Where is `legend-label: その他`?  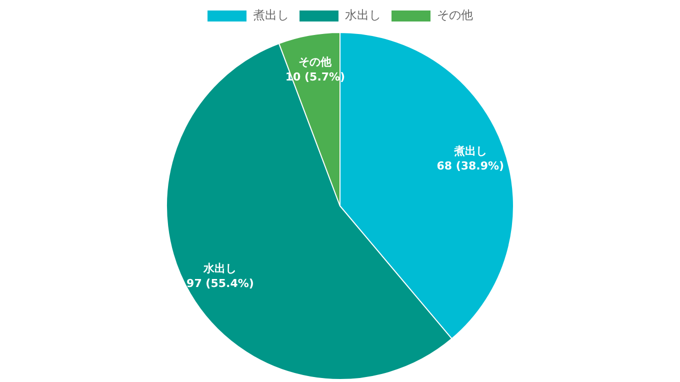 legend-label: その他 is located at coordinates (455, 15).